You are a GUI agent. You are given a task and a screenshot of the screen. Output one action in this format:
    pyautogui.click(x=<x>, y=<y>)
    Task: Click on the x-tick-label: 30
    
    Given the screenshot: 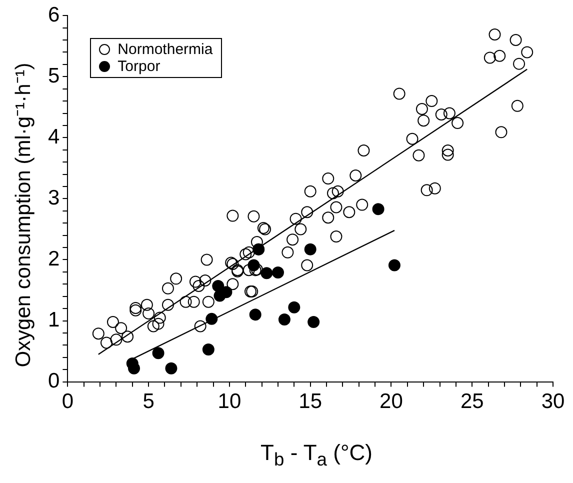 What is the action you would take?
    pyautogui.click(x=553, y=402)
    